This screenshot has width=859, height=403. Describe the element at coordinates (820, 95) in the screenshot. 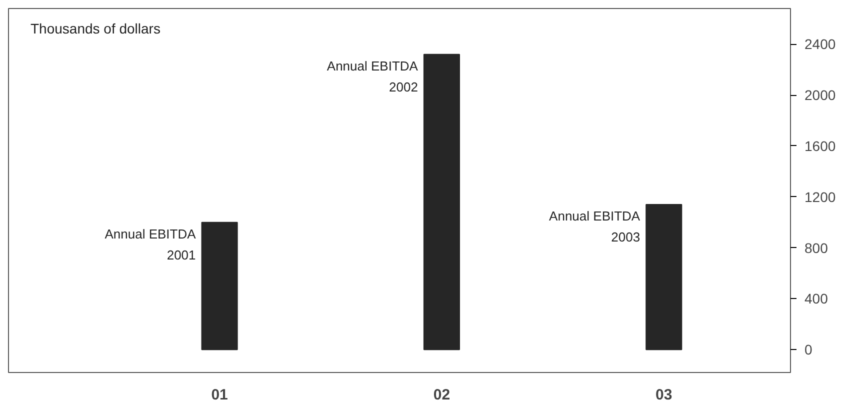

I see `y-tick-label: 2000` at that location.